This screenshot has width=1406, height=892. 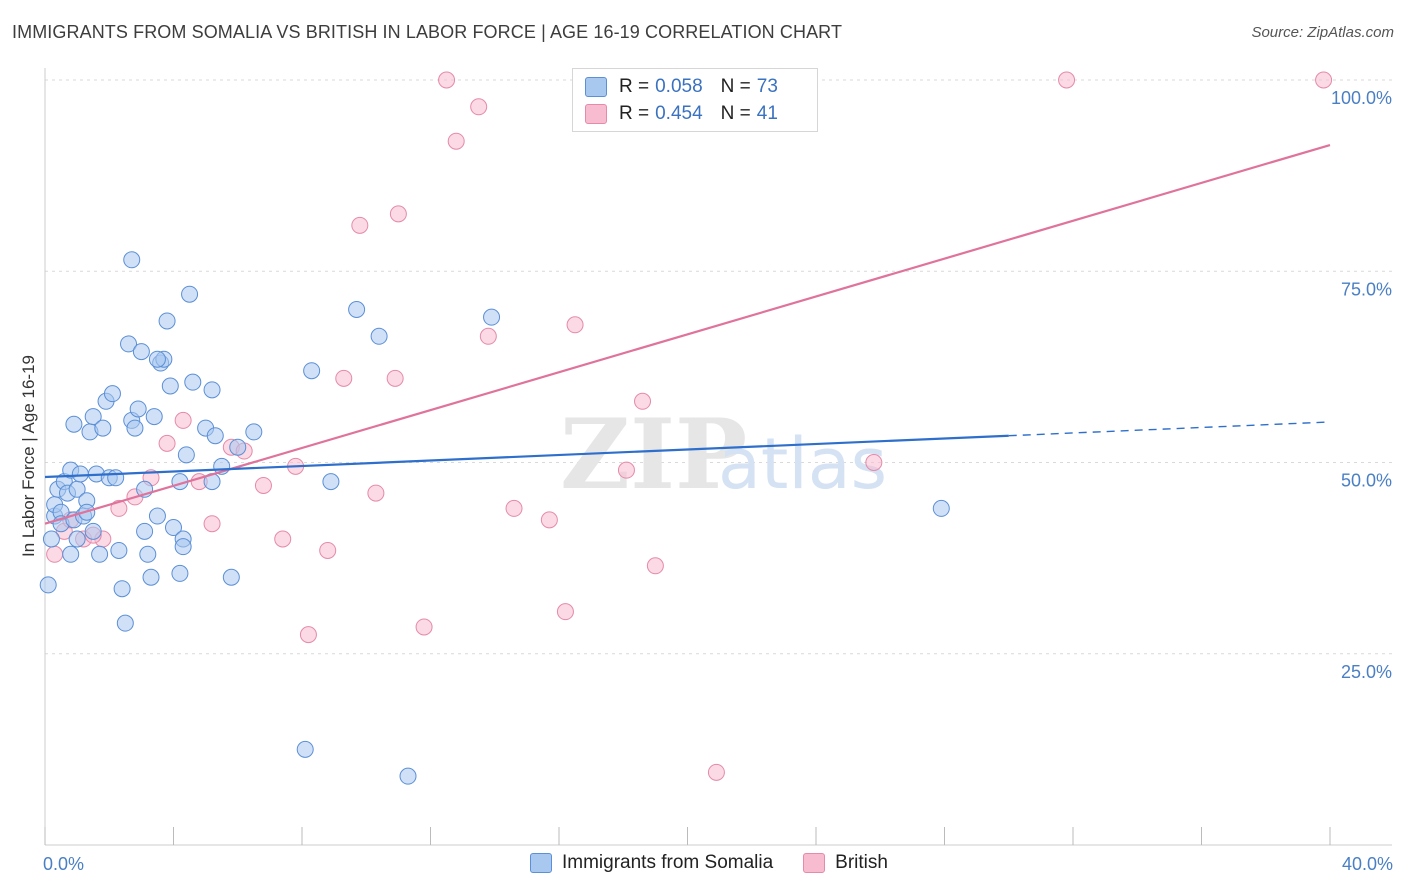 I want to click on stats-legend: R = 0.058 N = 73 R = 0.454 N = 41, so click(x=695, y=100).